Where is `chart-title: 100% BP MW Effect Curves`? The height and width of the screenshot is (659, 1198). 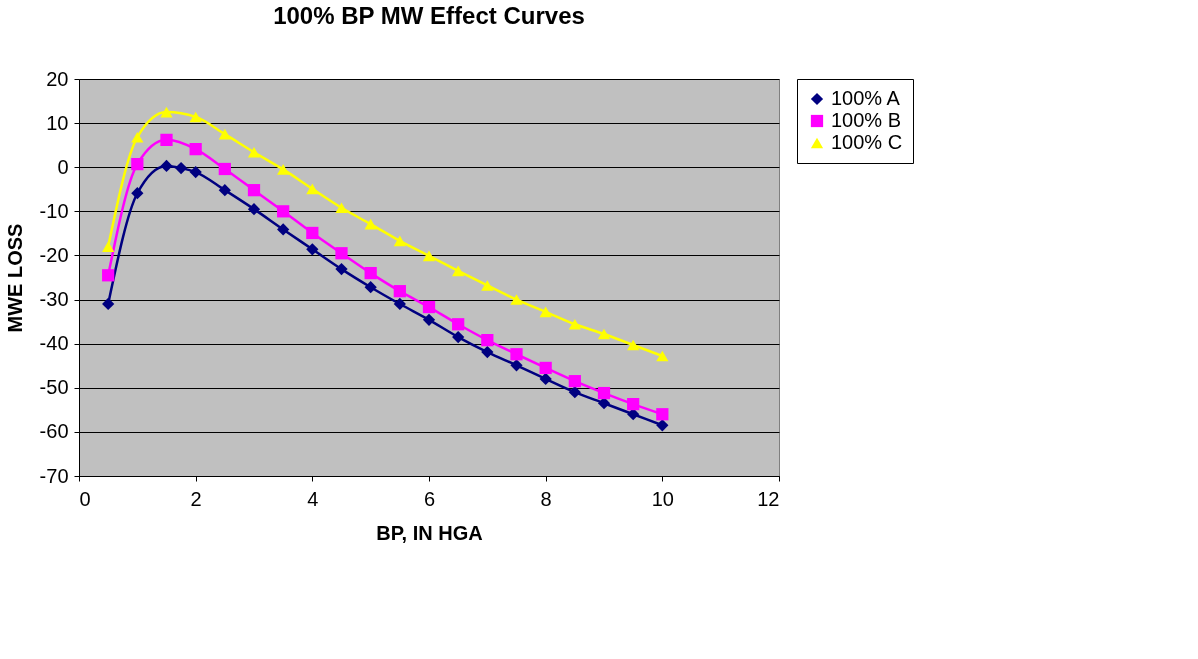
chart-title: 100% BP MW Effect Curves is located at coordinates (429, 15).